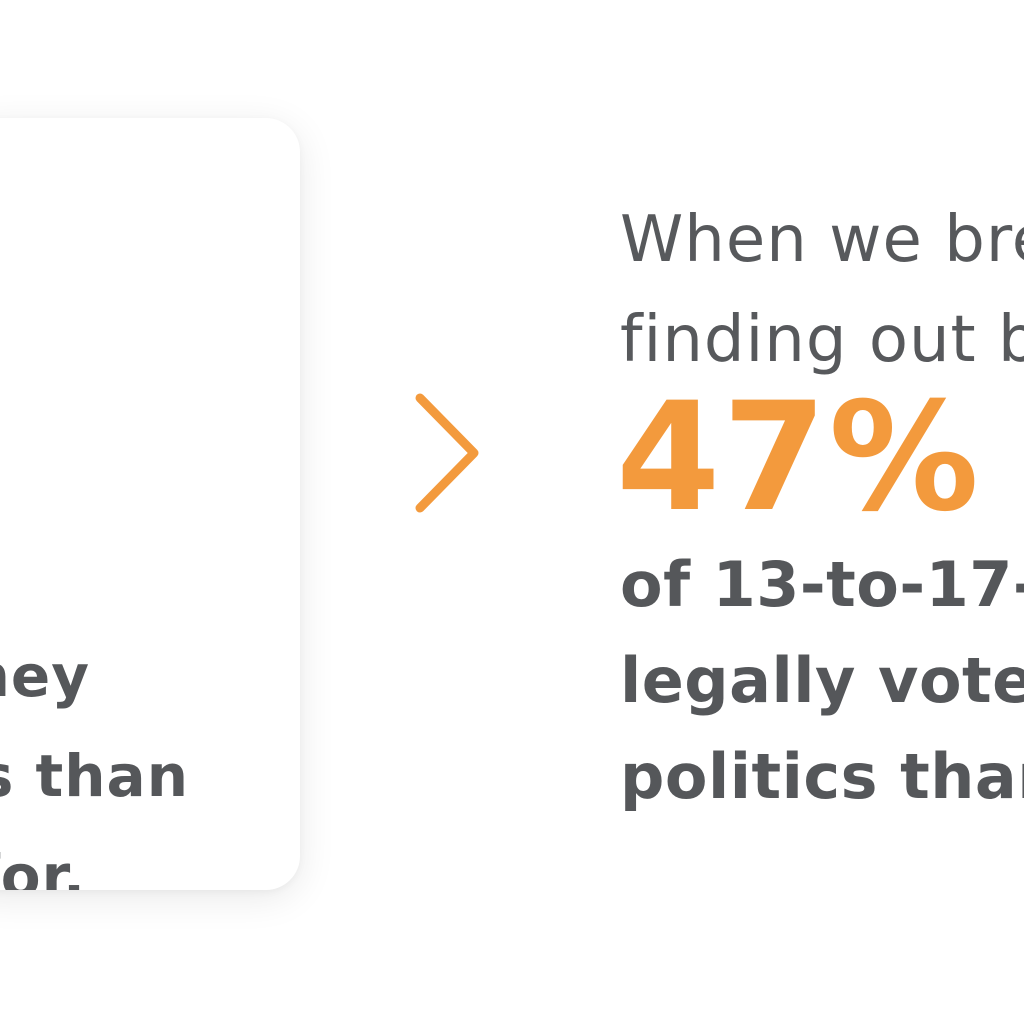 This screenshot has height=1024, width=1024. I want to click on left-card-line-1: ney, so click(45, 676).